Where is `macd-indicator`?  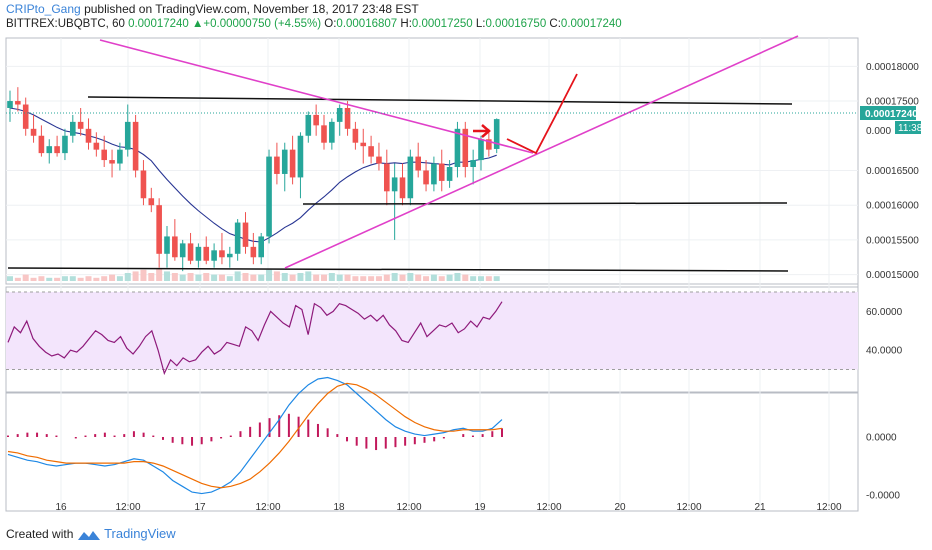
macd-indicator is located at coordinates (255, 435).